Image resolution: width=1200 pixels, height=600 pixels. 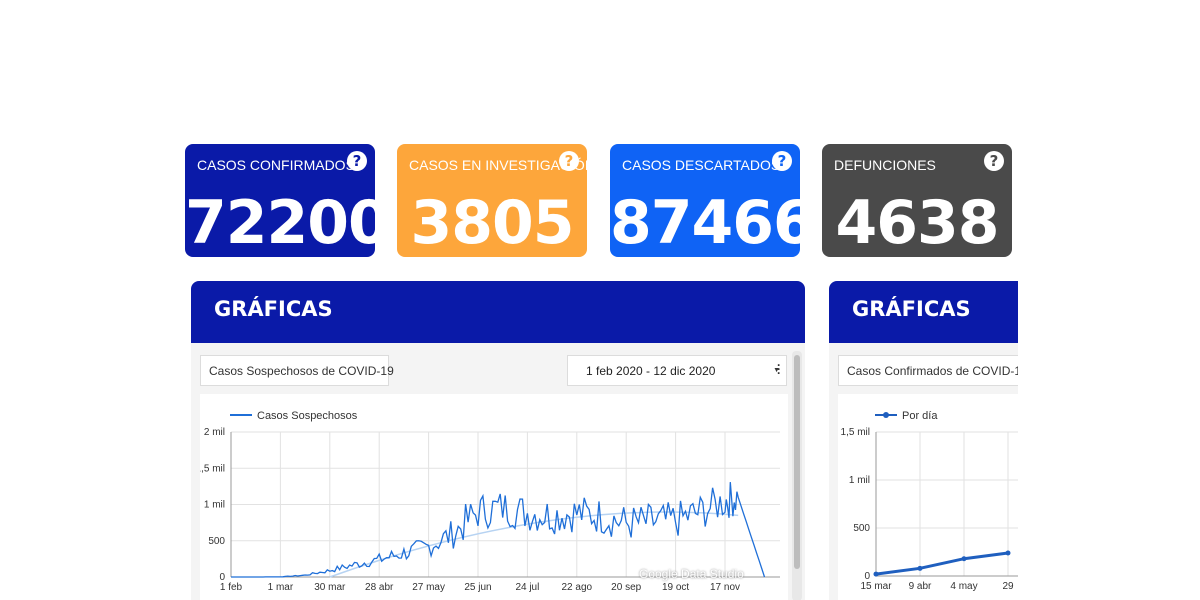 I want to click on x-tick-label: 22 ago, so click(x=577, y=587).